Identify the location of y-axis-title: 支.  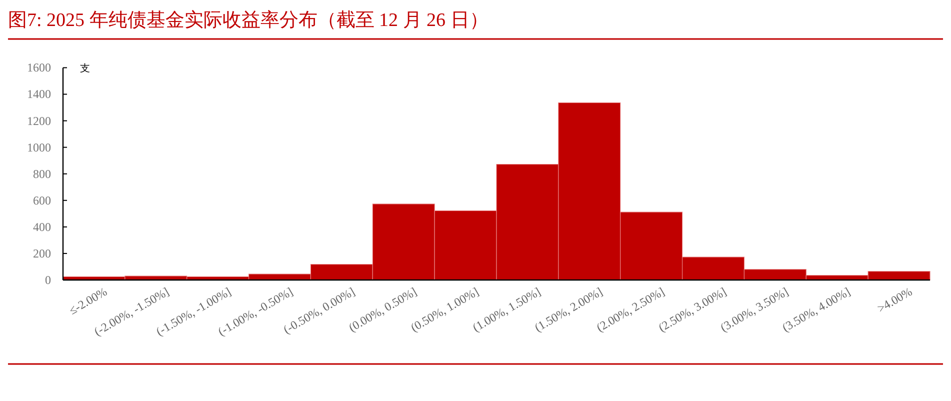
(85, 68).